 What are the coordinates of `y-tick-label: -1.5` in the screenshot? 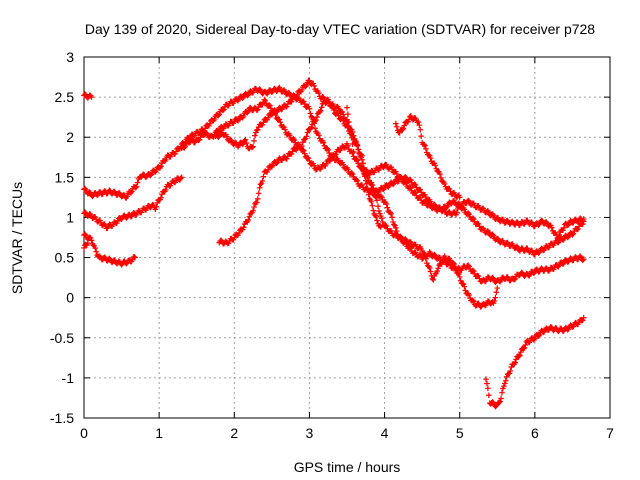 It's located at (62, 418).